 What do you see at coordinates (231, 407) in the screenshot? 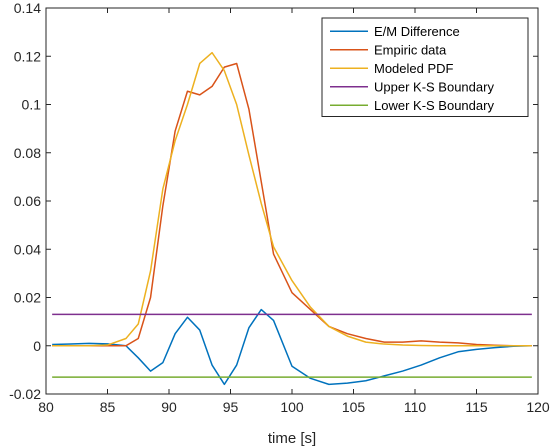
I see `x-tick-label: 95` at bounding box center [231, 407].